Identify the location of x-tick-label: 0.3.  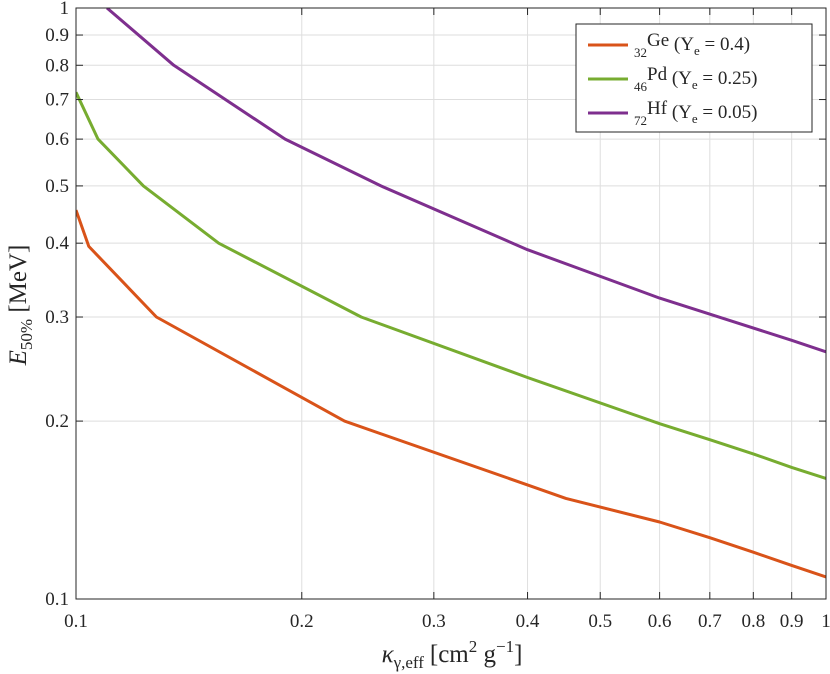
(434, 621).